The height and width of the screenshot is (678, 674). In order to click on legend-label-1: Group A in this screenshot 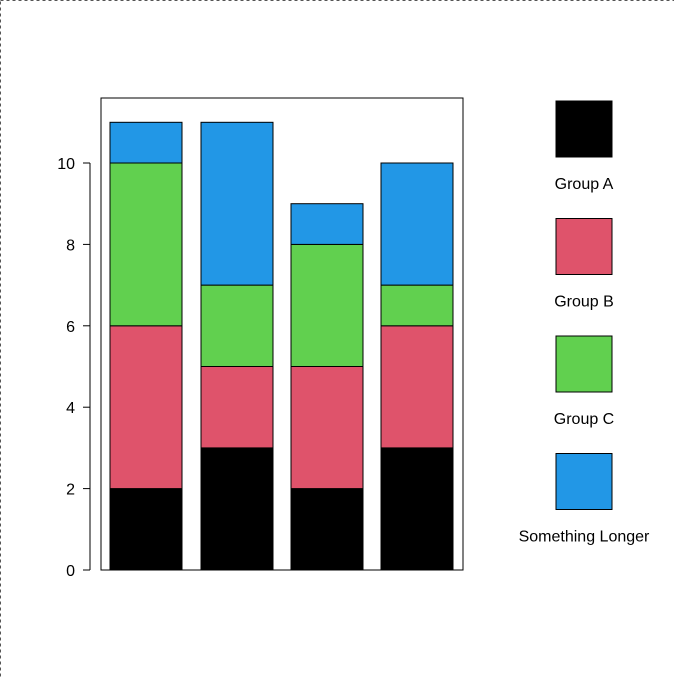, I will do `click(584, 184)`.